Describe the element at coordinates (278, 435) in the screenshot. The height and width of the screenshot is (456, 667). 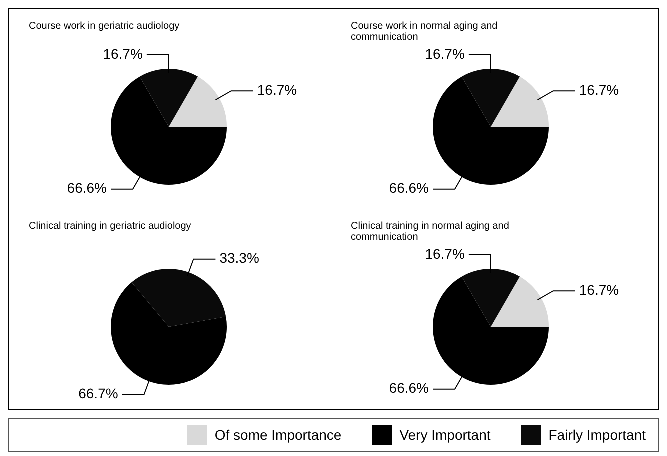
I see `legend-label: Of some Importance` at that location.